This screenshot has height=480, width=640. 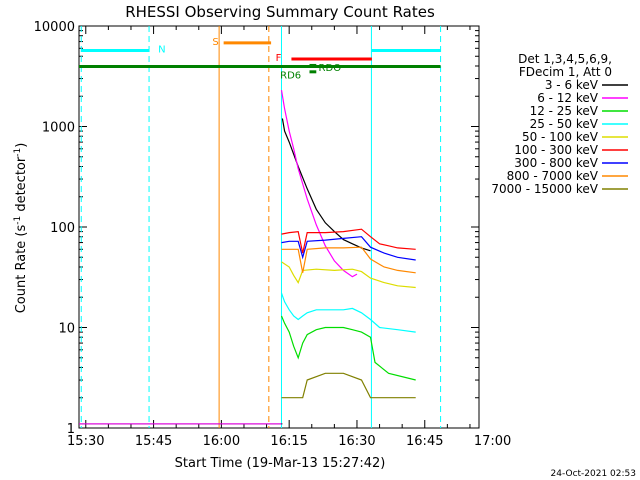 What do you see at coordinates (564, 111) in the screenshot?
I see `legend-entry: 12 - 25 keV` at bounding box center [564, 111].